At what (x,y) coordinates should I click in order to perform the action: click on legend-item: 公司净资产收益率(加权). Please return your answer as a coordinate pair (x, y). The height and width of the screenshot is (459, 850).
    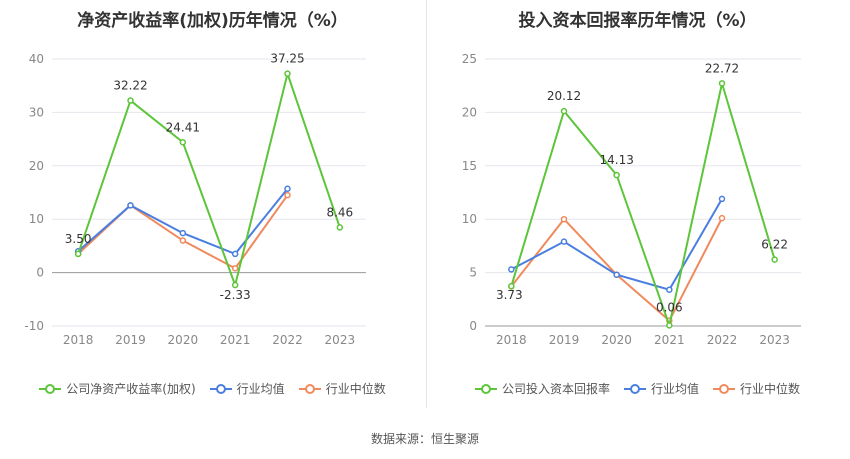
    Looking at the image, I should click on (117, 388).